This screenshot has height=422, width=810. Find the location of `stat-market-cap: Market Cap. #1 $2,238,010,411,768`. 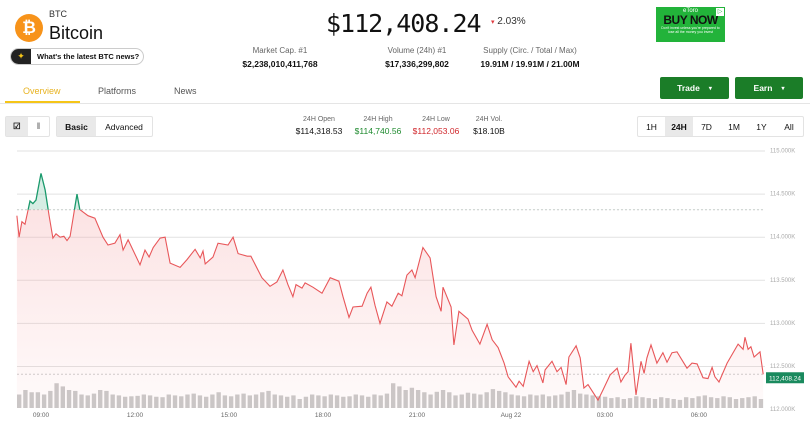

stat-market-cap: Market Cap. #1 $2,238,010,411,768 is located at coordinates (280, 57).